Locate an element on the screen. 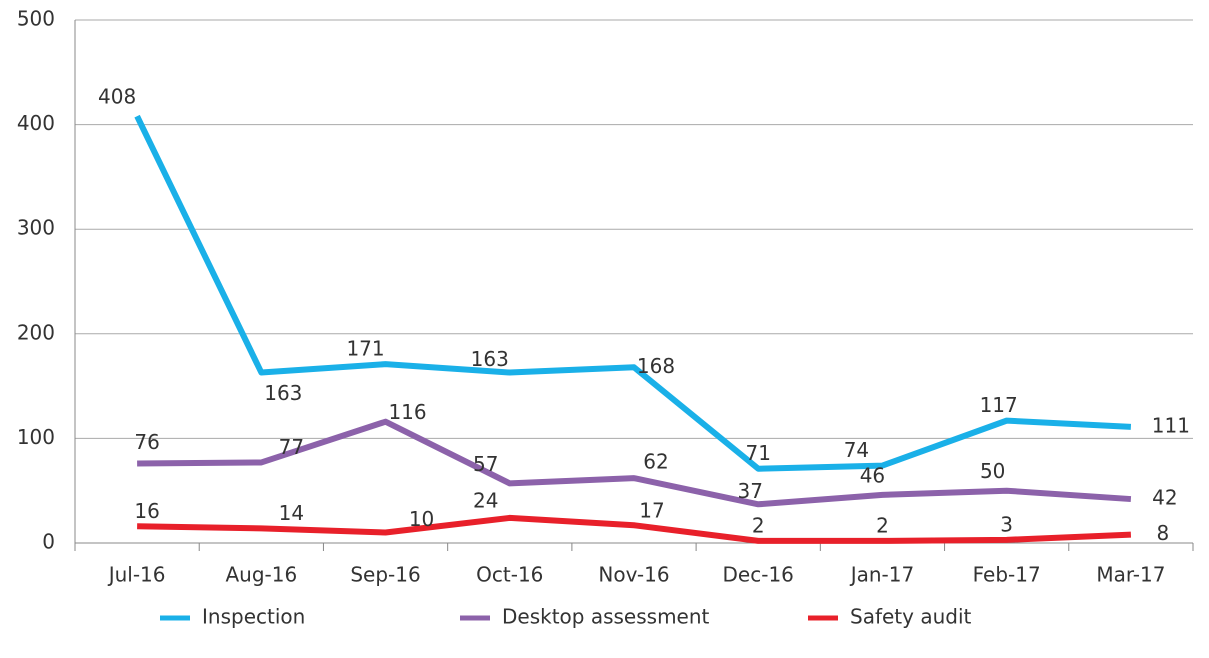 This screenshot has width=1209, height=658. data-label: 116 is located at coordinates (407, 412).